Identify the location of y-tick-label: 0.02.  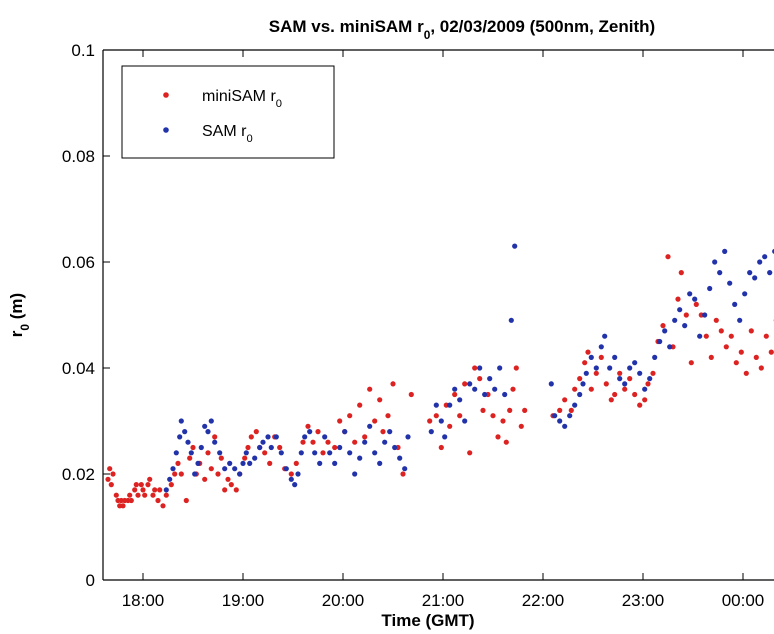
(78, 474).